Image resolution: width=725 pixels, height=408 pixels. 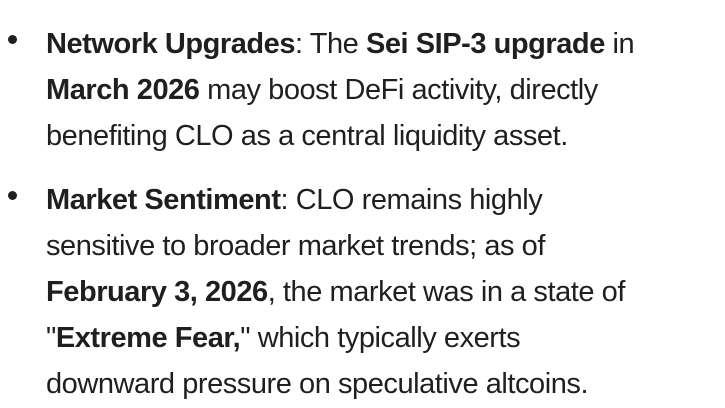 I want to click on text-segment: may boost DeFi activity, directly, so click(x=398, y=90).